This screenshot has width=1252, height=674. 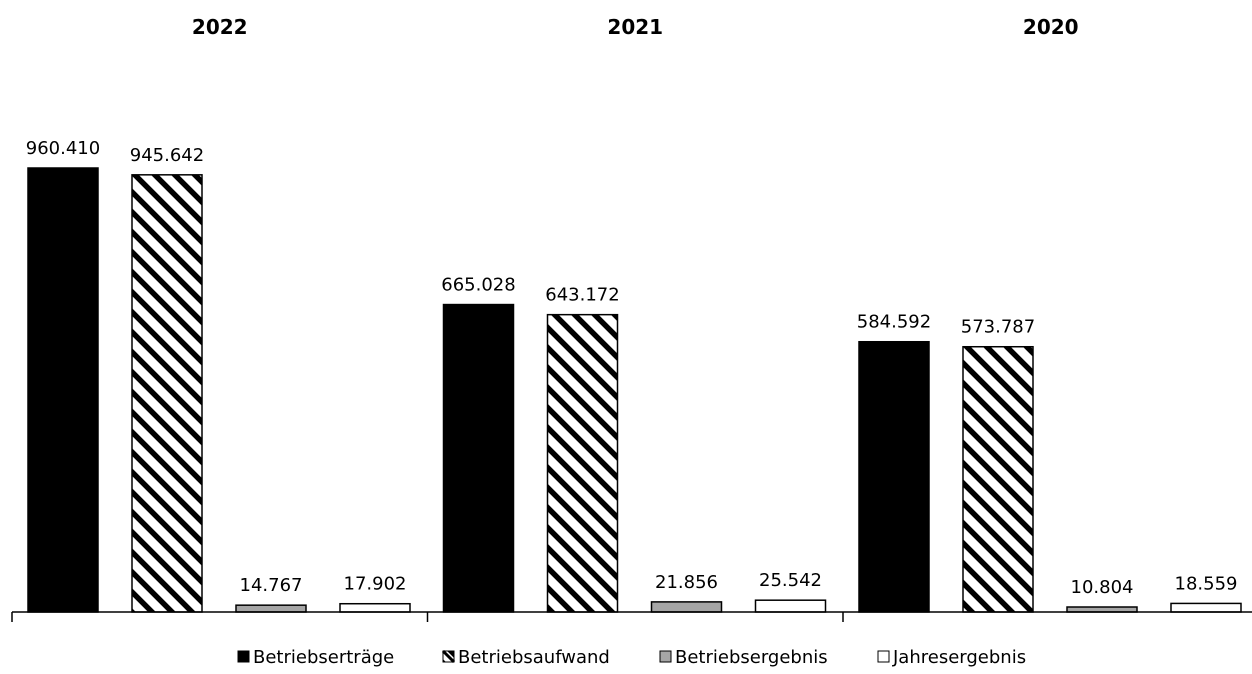 What do you see at coordinates (63, 148) in the screenshot?
I see `data-label-betriebserträge-2022: 960.410` at bounding box center [63, 148].